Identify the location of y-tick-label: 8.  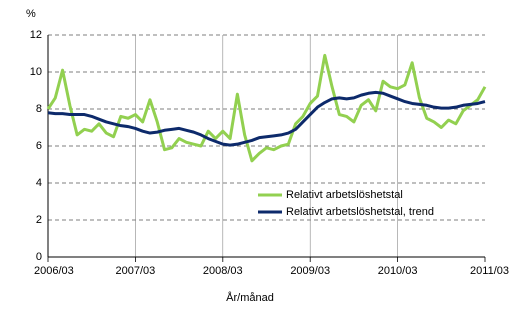
(39, 109).